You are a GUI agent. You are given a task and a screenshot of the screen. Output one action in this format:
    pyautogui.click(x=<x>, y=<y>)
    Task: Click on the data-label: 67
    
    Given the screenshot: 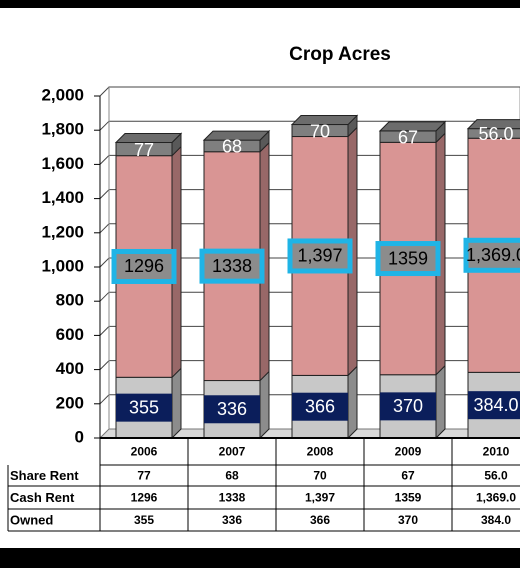 What is the action you would take?
    pyautogui.click(x=408, y=137)
    